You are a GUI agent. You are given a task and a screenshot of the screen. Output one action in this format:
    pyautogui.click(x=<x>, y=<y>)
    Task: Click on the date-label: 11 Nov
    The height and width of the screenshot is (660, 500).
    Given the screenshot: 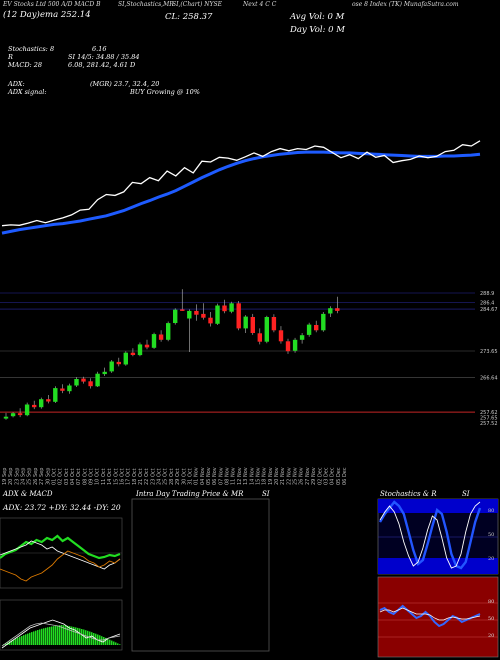 What is the action you would take?
    pyautogui.click(x=234, y=476)
    